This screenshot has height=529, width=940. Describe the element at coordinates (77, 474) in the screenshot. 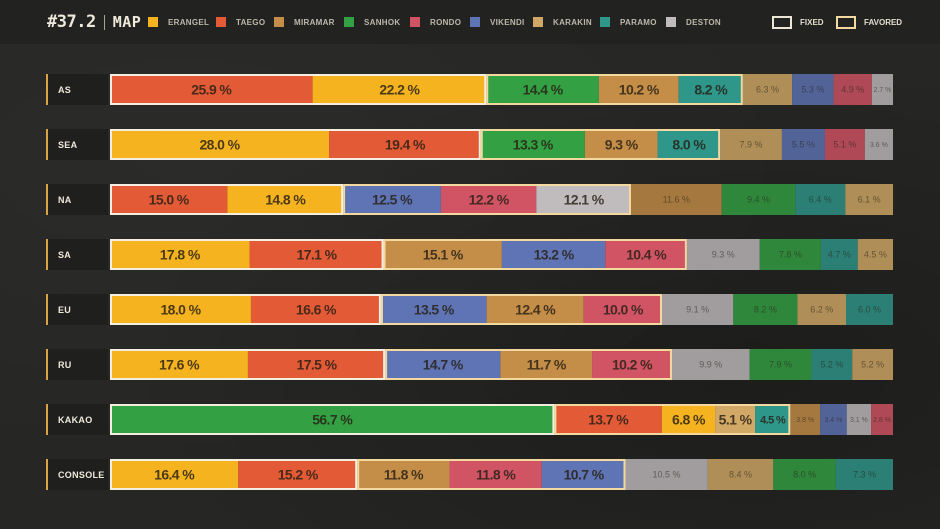

I see `region-label-console: CONSOLE` at that location.